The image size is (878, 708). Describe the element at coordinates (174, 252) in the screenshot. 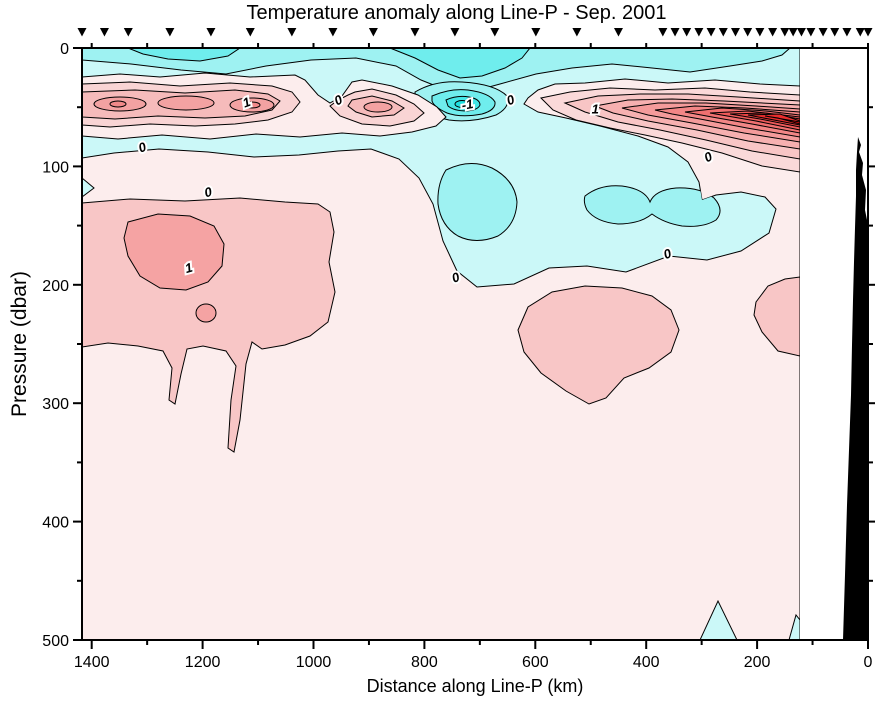

I see `deep-warm-core-left` at that location.